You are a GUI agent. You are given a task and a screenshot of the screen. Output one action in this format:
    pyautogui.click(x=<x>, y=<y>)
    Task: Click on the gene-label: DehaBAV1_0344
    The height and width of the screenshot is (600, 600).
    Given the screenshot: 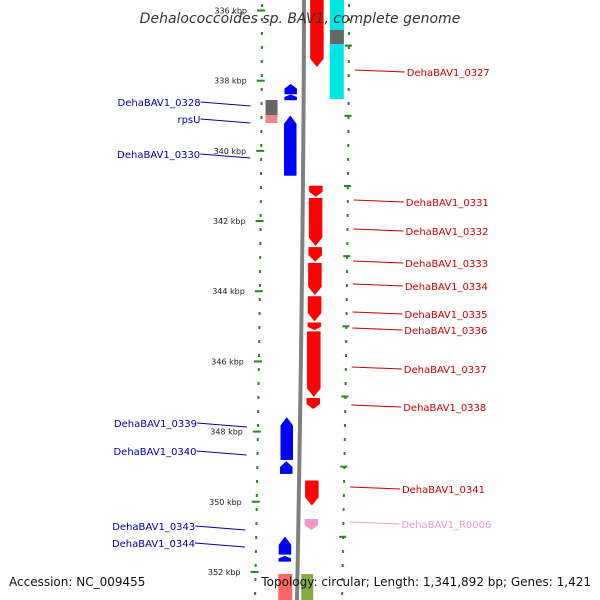 What is the action you would take?
    pyautogui.click(x=153, y=544)
    